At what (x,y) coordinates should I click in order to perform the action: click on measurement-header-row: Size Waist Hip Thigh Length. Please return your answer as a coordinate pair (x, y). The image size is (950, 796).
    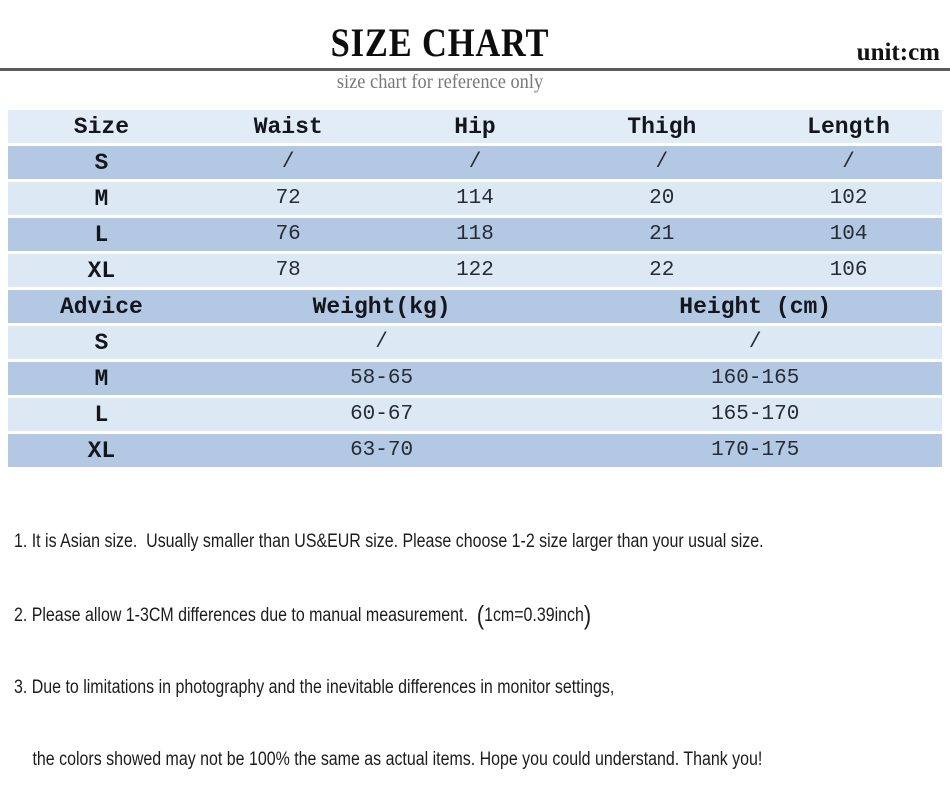
    Looking at the image, I should click on (475, 126).